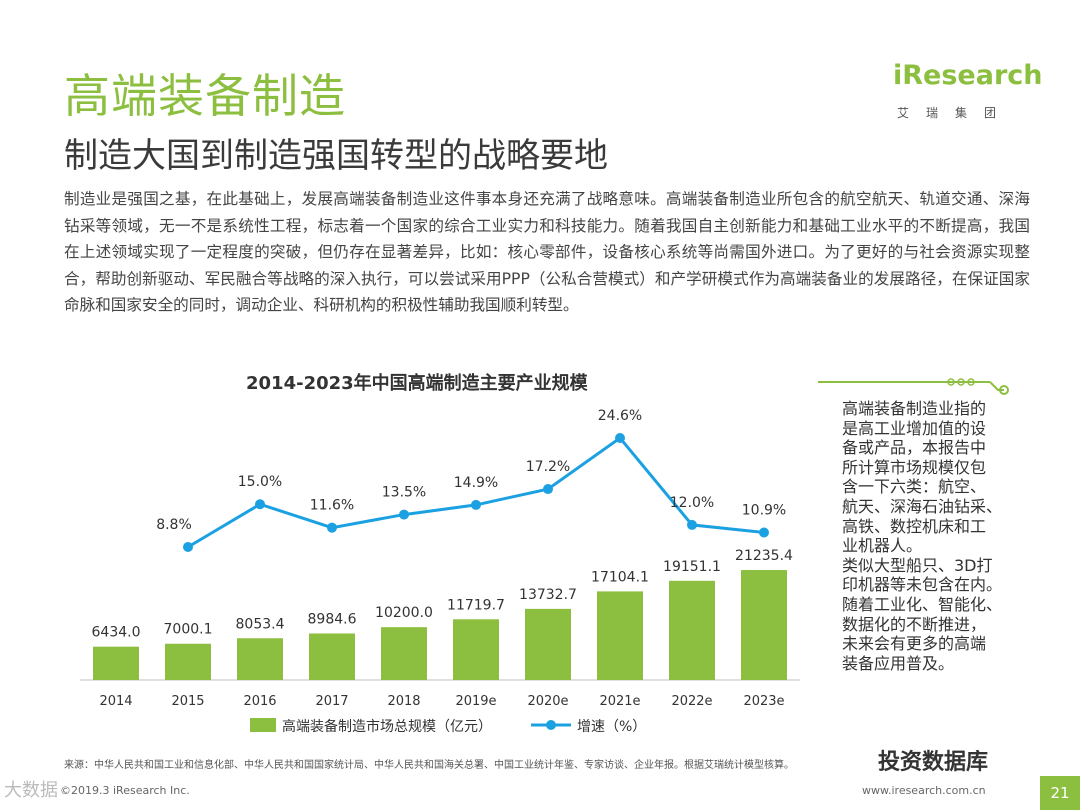 Image resolution: width=1080 pixels, height=810 pixels. What do you see at coordinates (914, 467) in the screenshot?
I see `side-note-line: 所计算市场规模仅包` at bounding box center [914, 467].